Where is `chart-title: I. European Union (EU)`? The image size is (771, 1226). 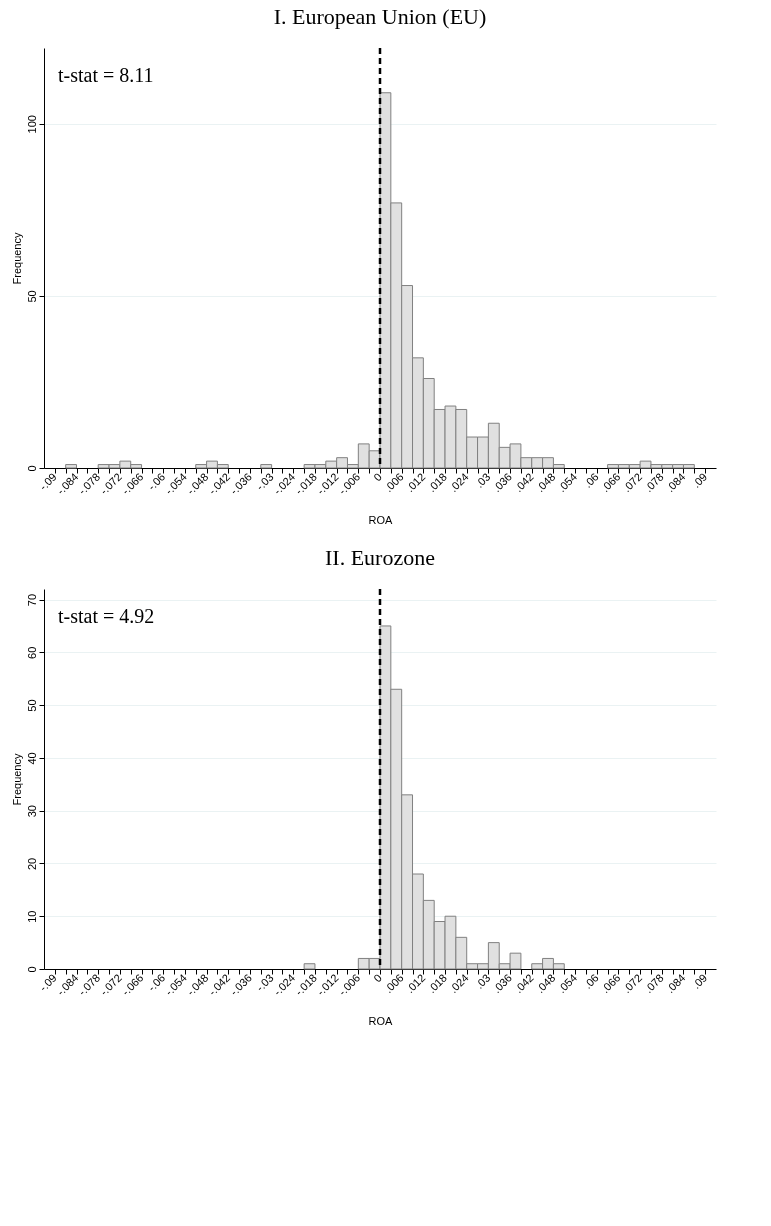 chart-title: I. European Union (EU) is located at coordinates (380, 16).